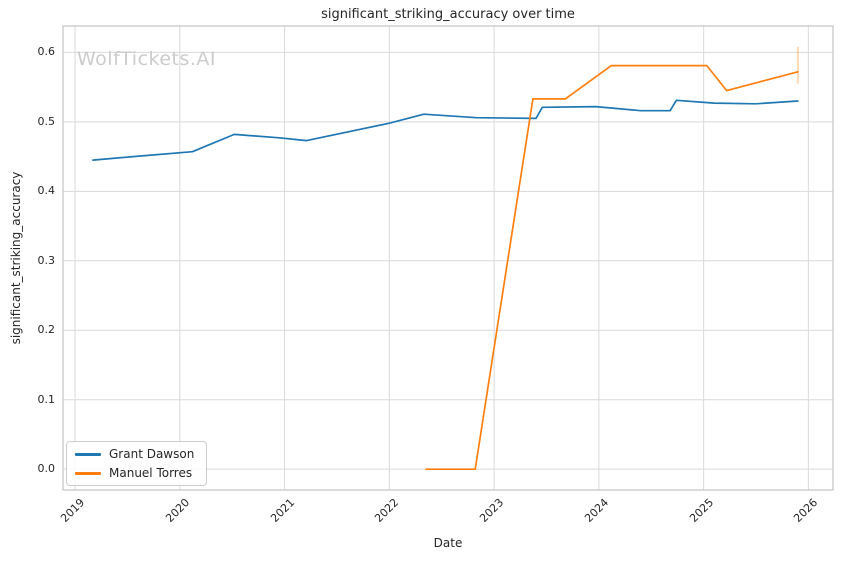  Describe the element at coordinates (16, 258) in the screenshot. I see `y-axis-label: significant_striking_accuracy` at that location.